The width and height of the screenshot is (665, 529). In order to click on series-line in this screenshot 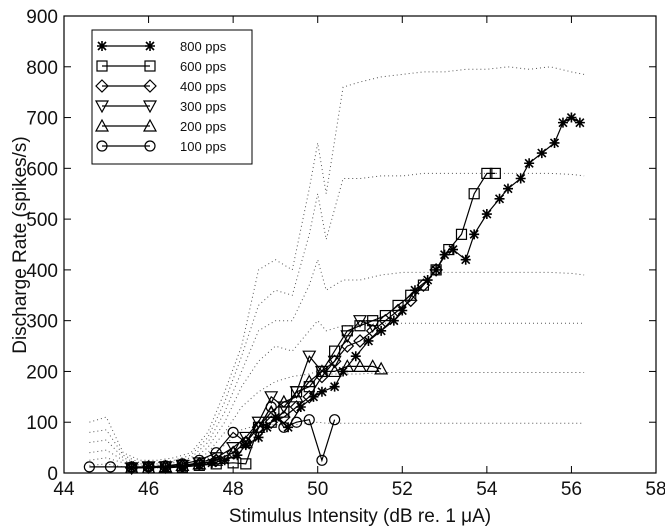, I will do `click(212, 436)`.